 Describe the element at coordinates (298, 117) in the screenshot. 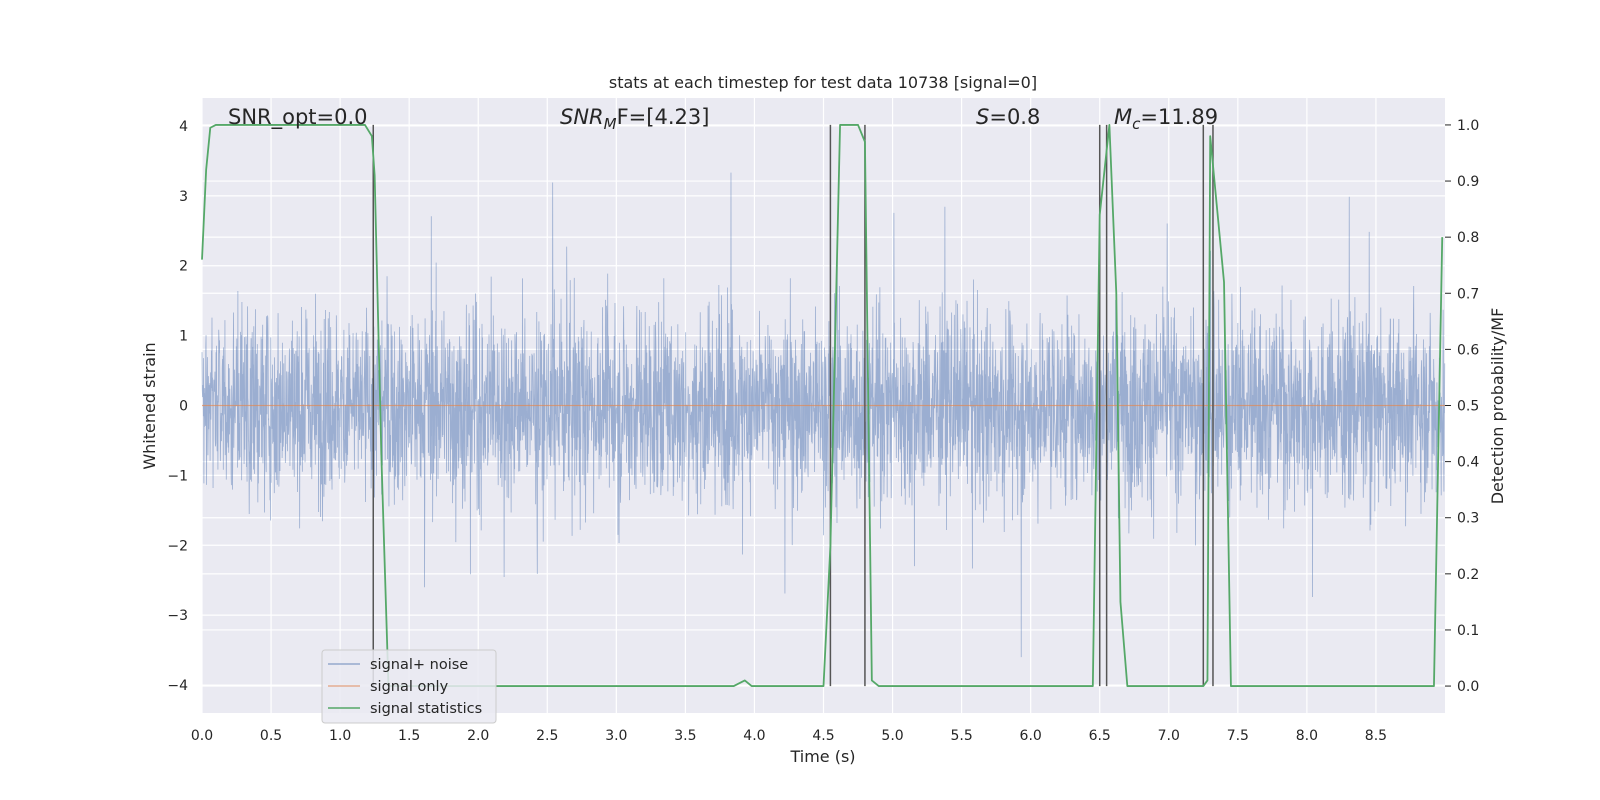

I see `annotation-snr-opt: SNR_opt=0.0` at that location.